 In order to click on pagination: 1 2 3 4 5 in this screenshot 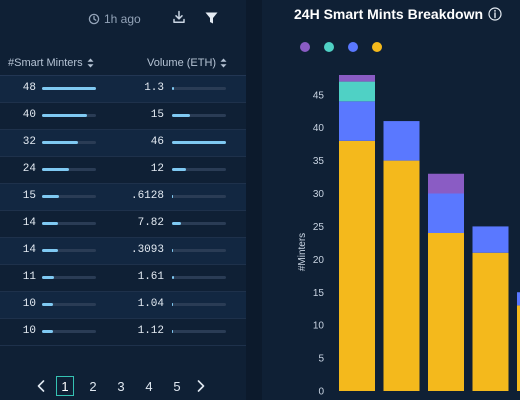, I will do `click(121, 386)`.